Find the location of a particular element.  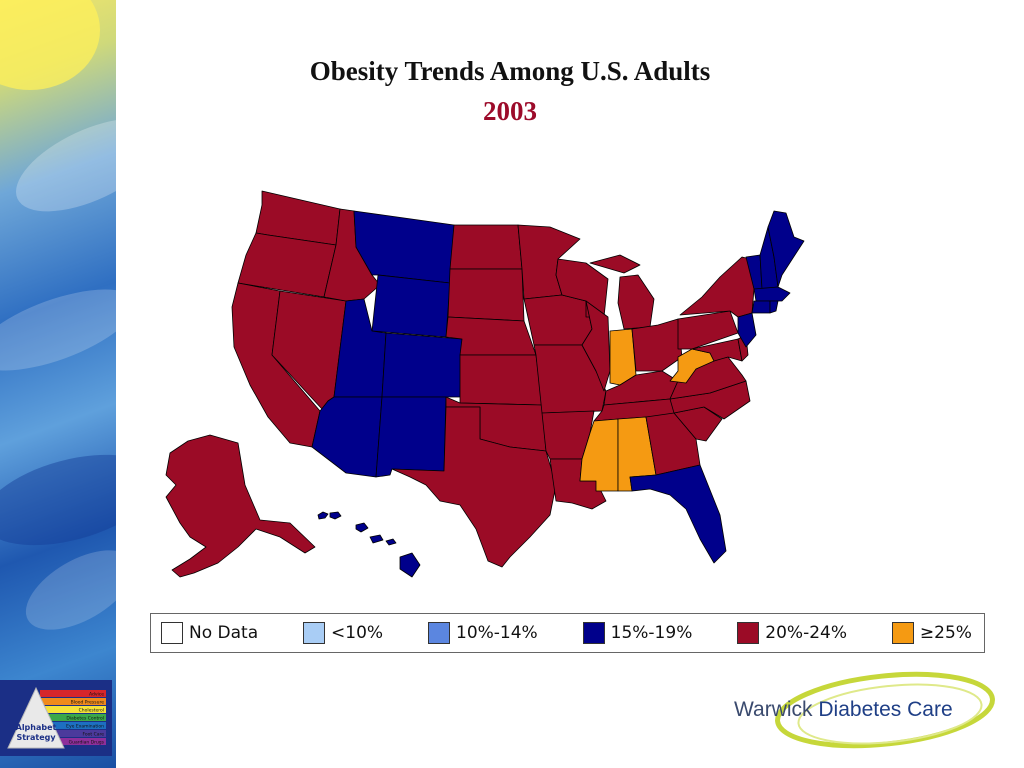

state-florida is located at coordinates (678, 514).